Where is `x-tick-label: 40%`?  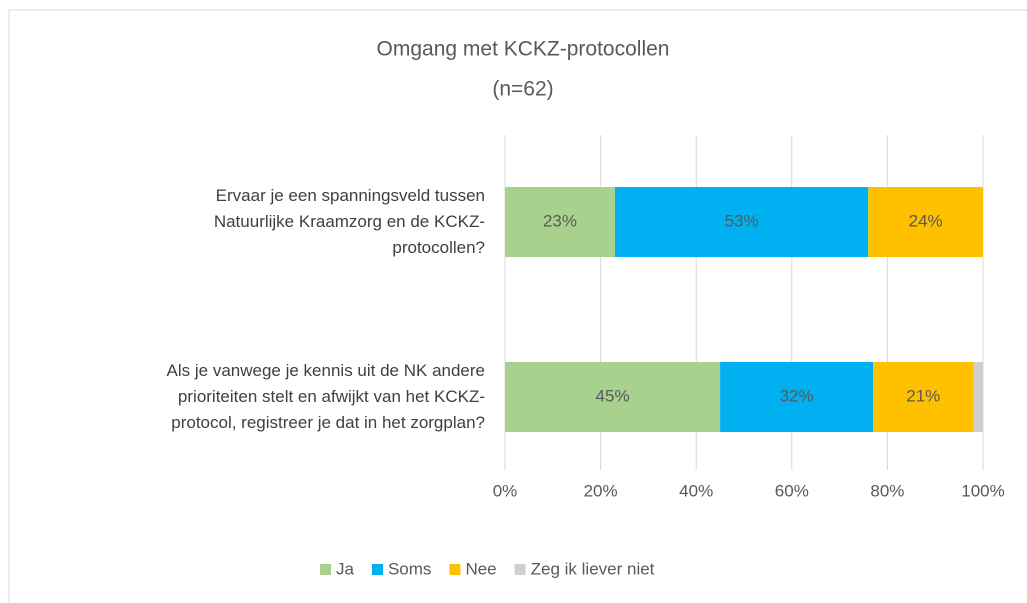
x-tick-label: 40% is located at coordinates (696, 490).